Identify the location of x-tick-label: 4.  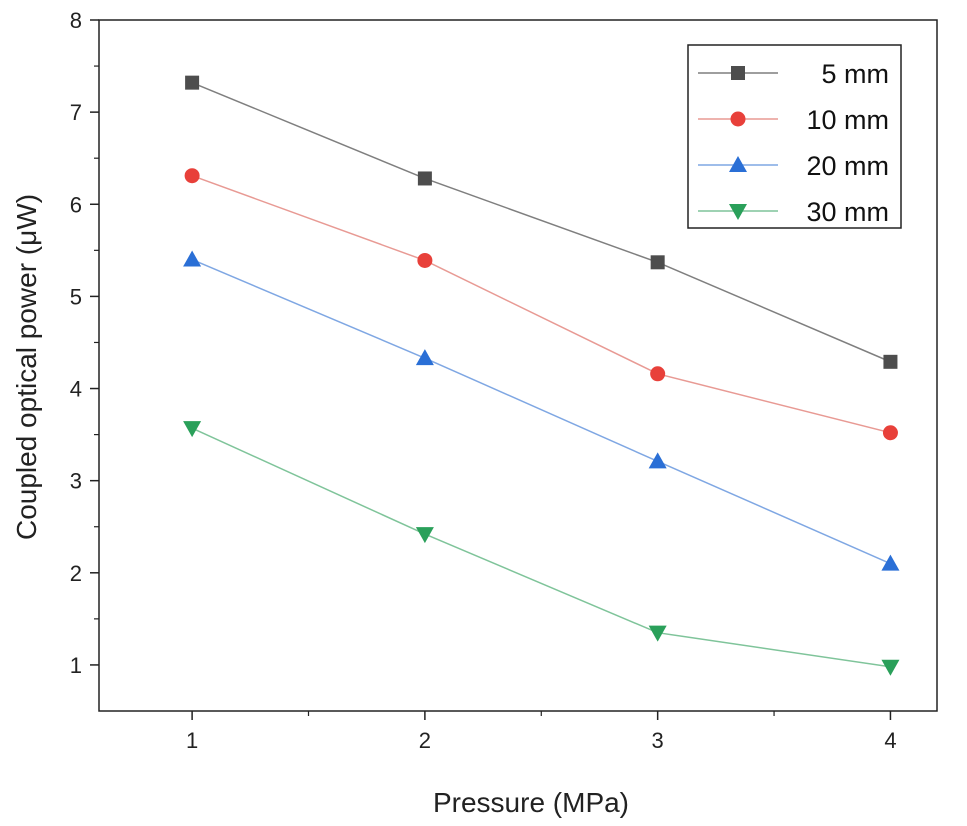
(890, 740).